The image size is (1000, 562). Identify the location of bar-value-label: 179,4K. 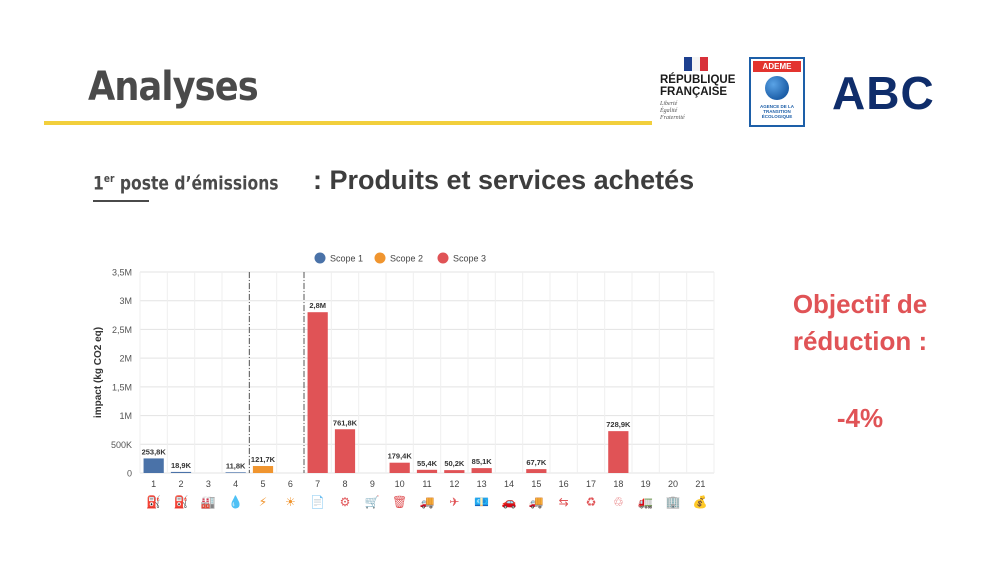
(400, 456).